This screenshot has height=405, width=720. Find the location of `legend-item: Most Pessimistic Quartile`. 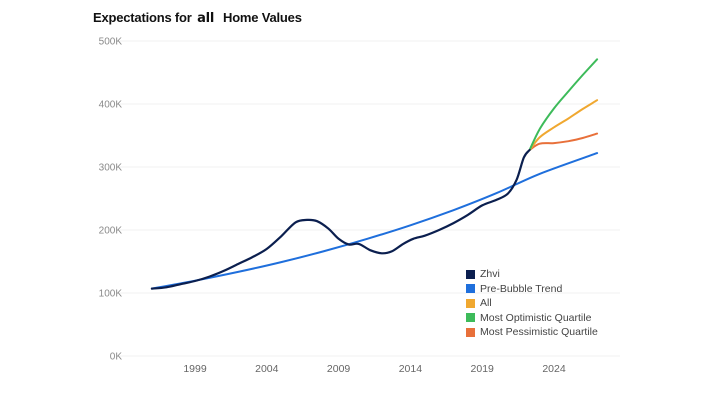

legend-item: Most Pessimistic Quartile is located at coordinates (532, 332).